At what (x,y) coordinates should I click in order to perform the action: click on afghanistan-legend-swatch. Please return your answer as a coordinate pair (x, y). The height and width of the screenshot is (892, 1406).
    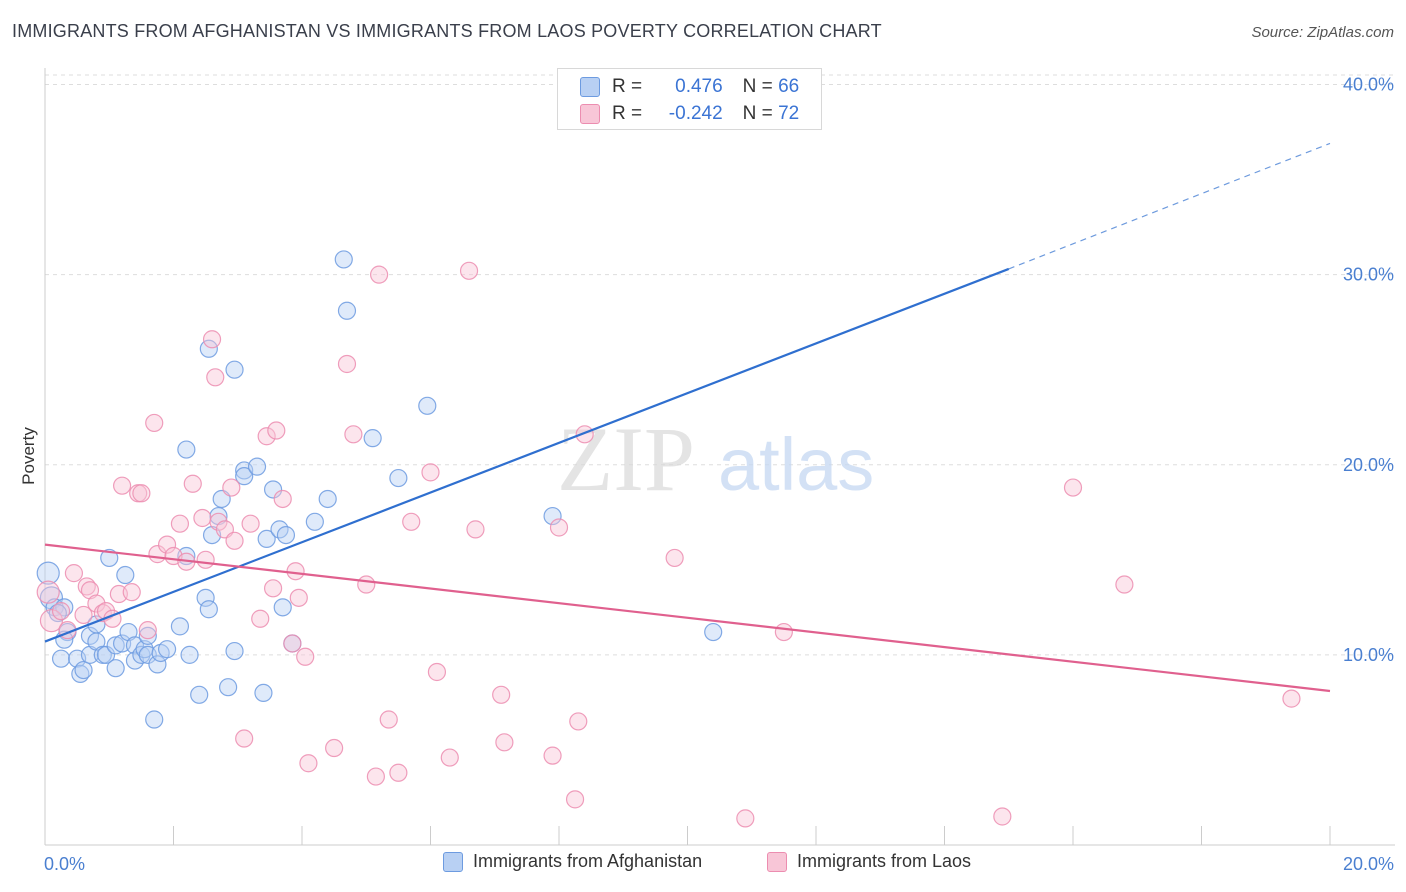
    Looking at the image, I should click on (453, 861).